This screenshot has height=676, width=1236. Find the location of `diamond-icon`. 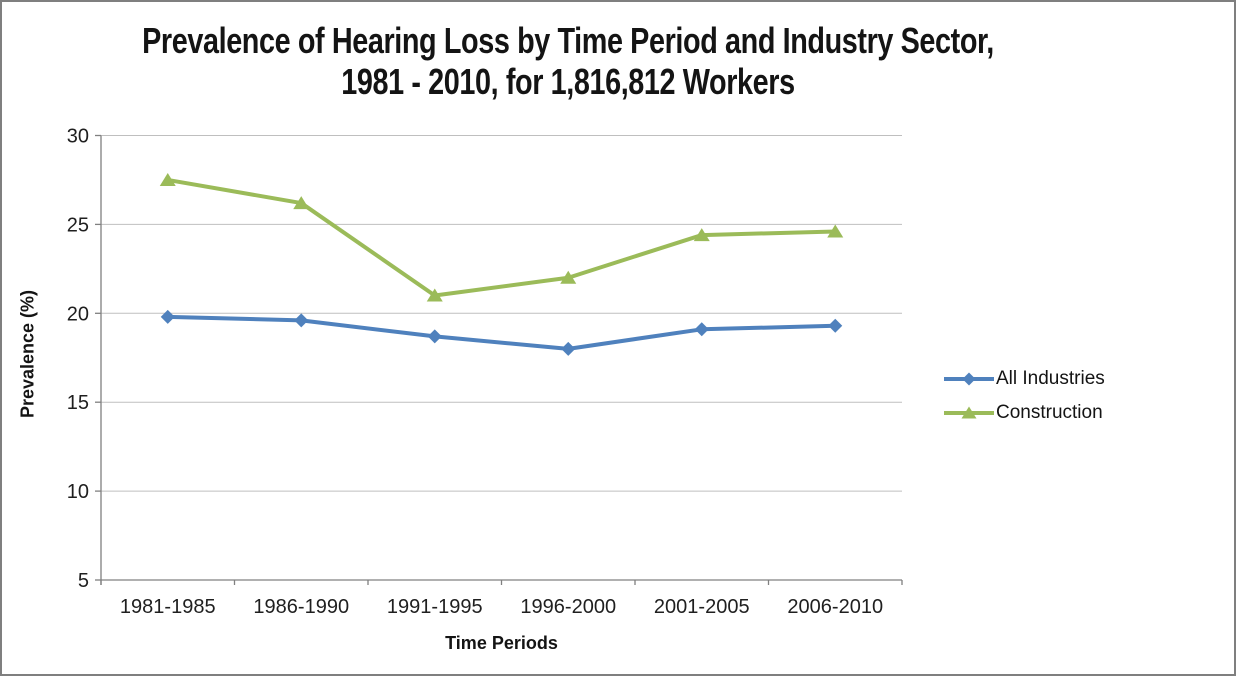

diamond-icon is located at coordinates (969, 379).